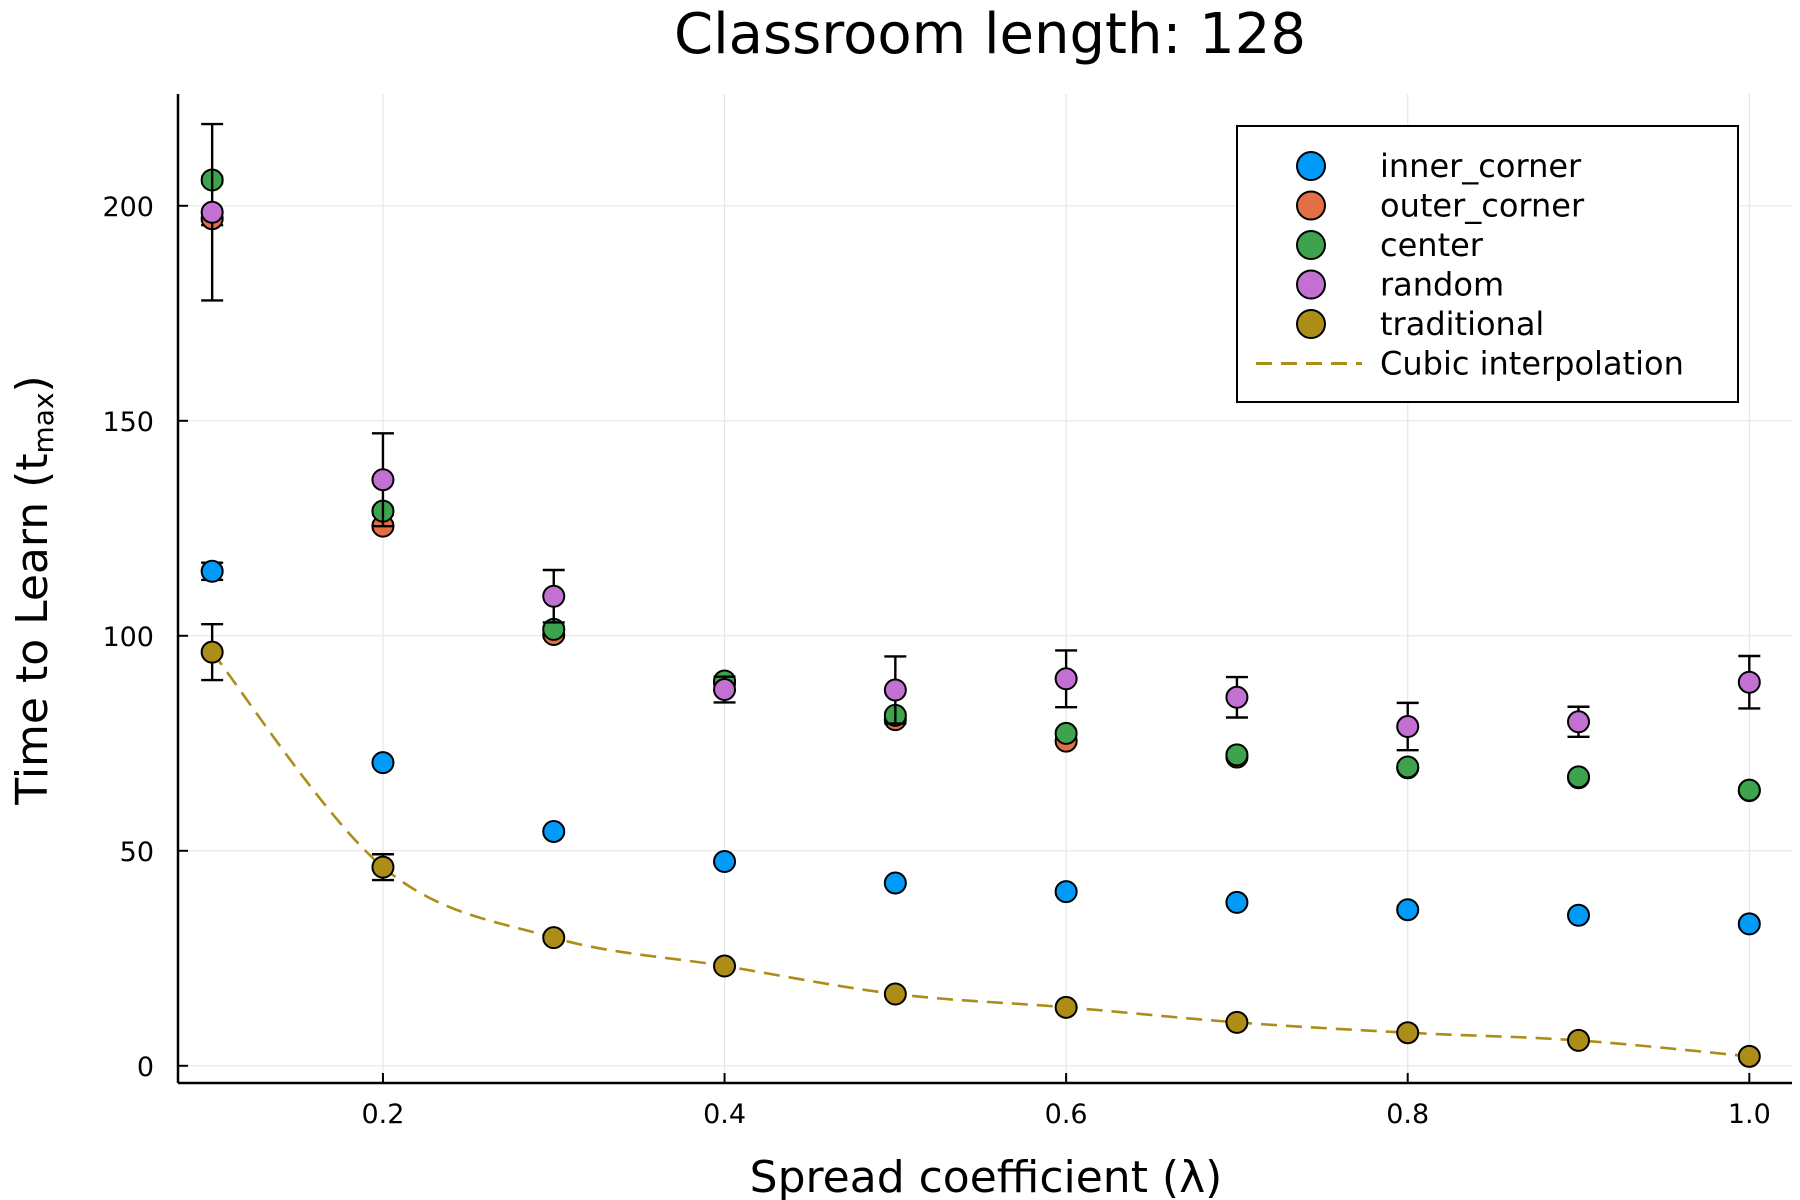 This screenshot has width=1800, height=1200. I want to click on y-axis-title-end: ), so click(32, 383).